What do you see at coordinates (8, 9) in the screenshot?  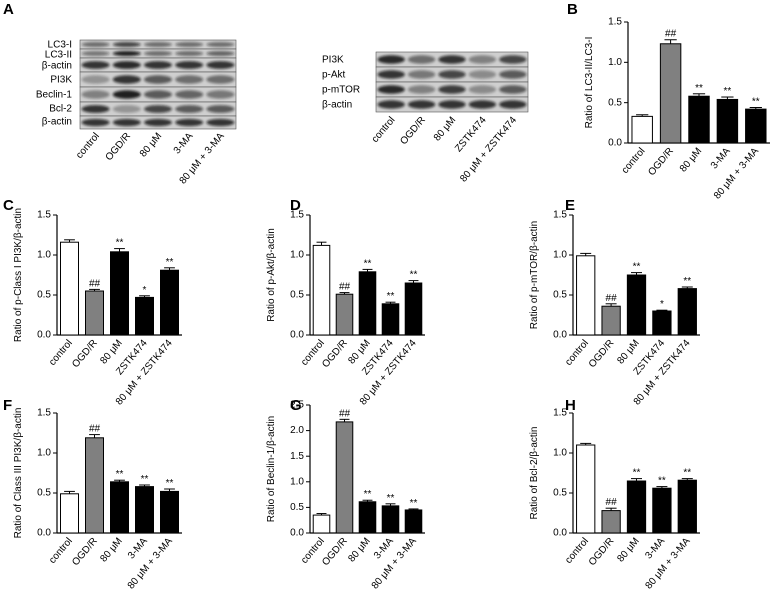 I see `panel-label: A` at bounding box center [8, 9].